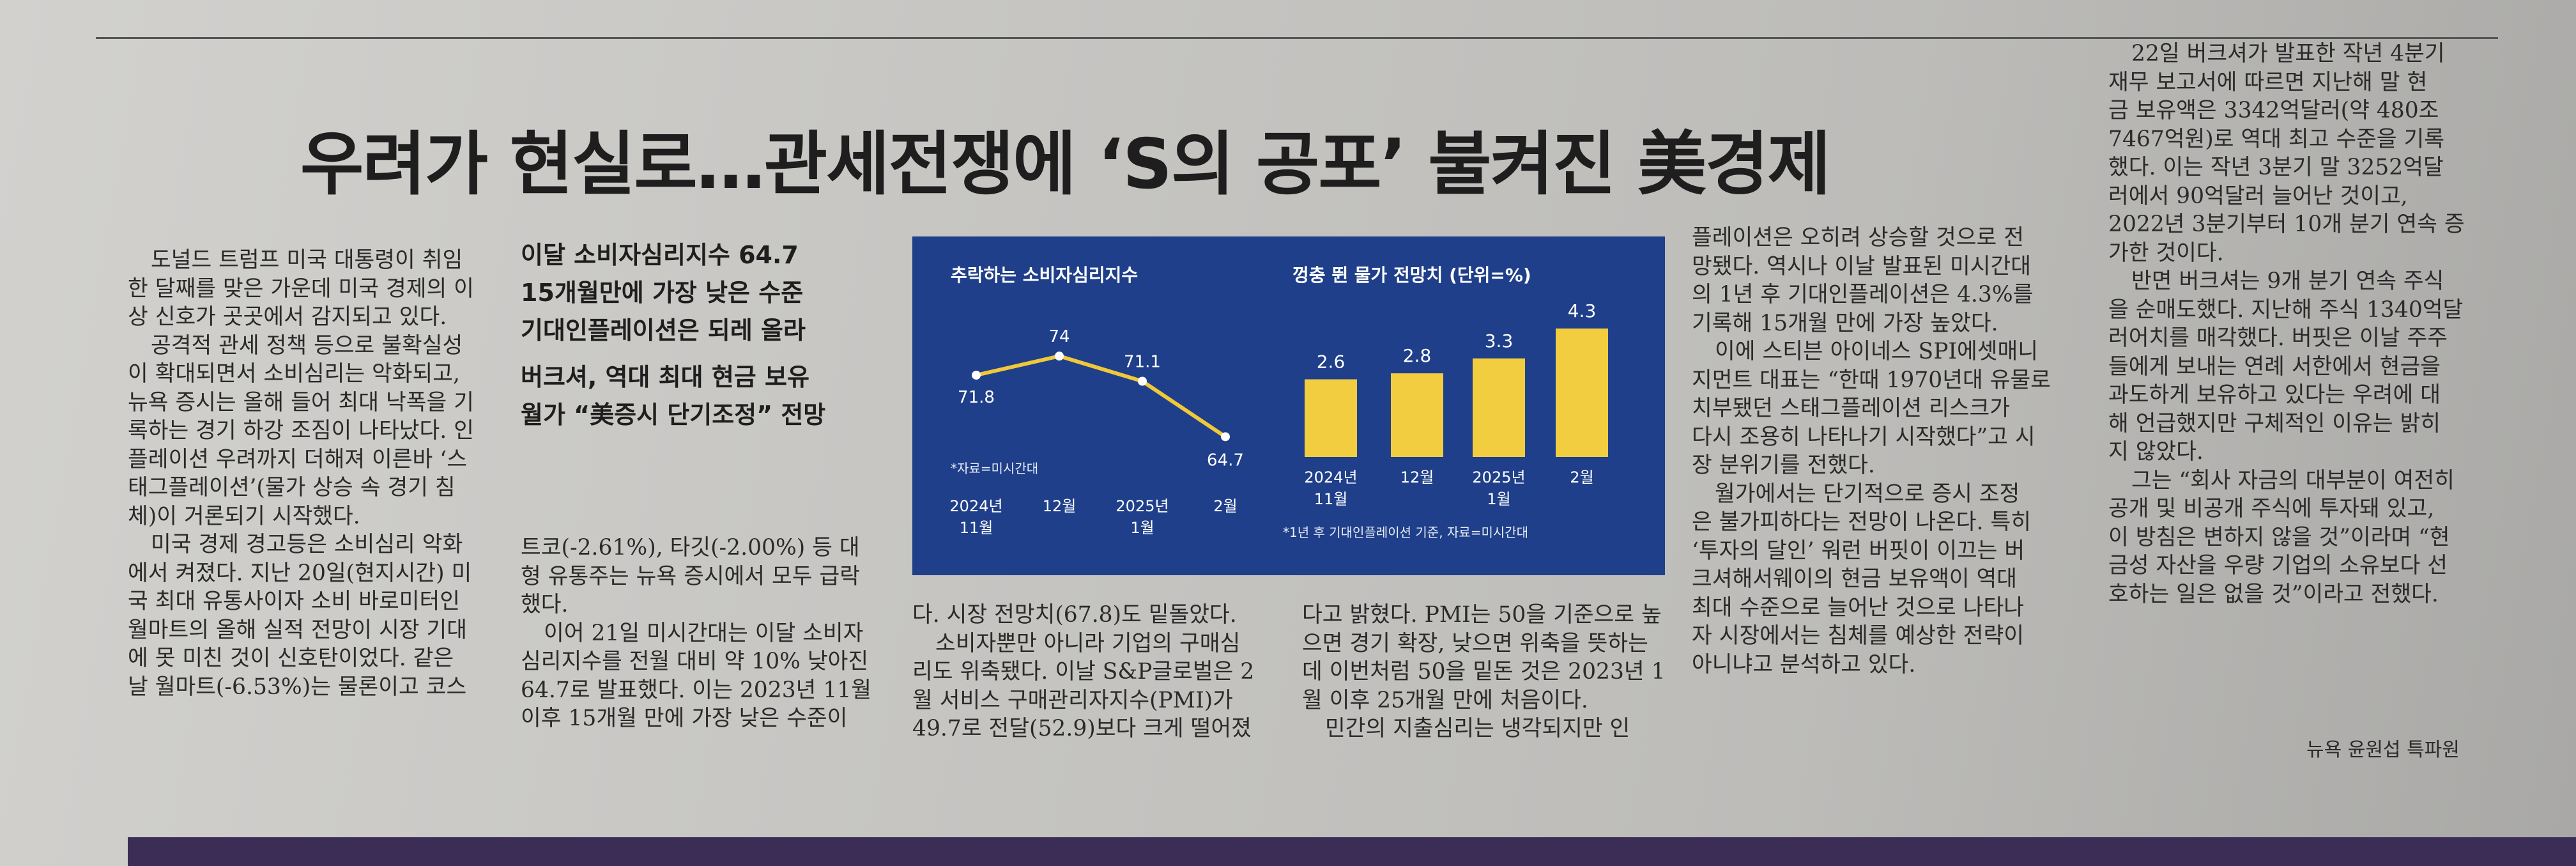  What do you see at coordinates (1854, 579) in the screenshot?
I see `article-line: 크셔해서웨이의 현금 보유액이 역대` at bounding box center [1854, 579].